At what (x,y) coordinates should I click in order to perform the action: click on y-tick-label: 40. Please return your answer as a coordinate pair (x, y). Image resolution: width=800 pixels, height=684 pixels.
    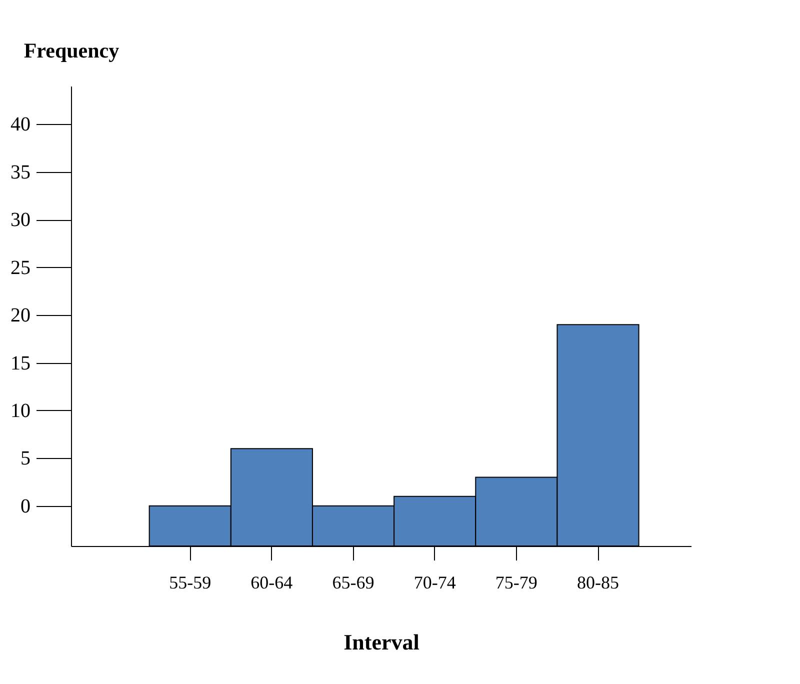
    Looking at the image, I should click on (20, 125).